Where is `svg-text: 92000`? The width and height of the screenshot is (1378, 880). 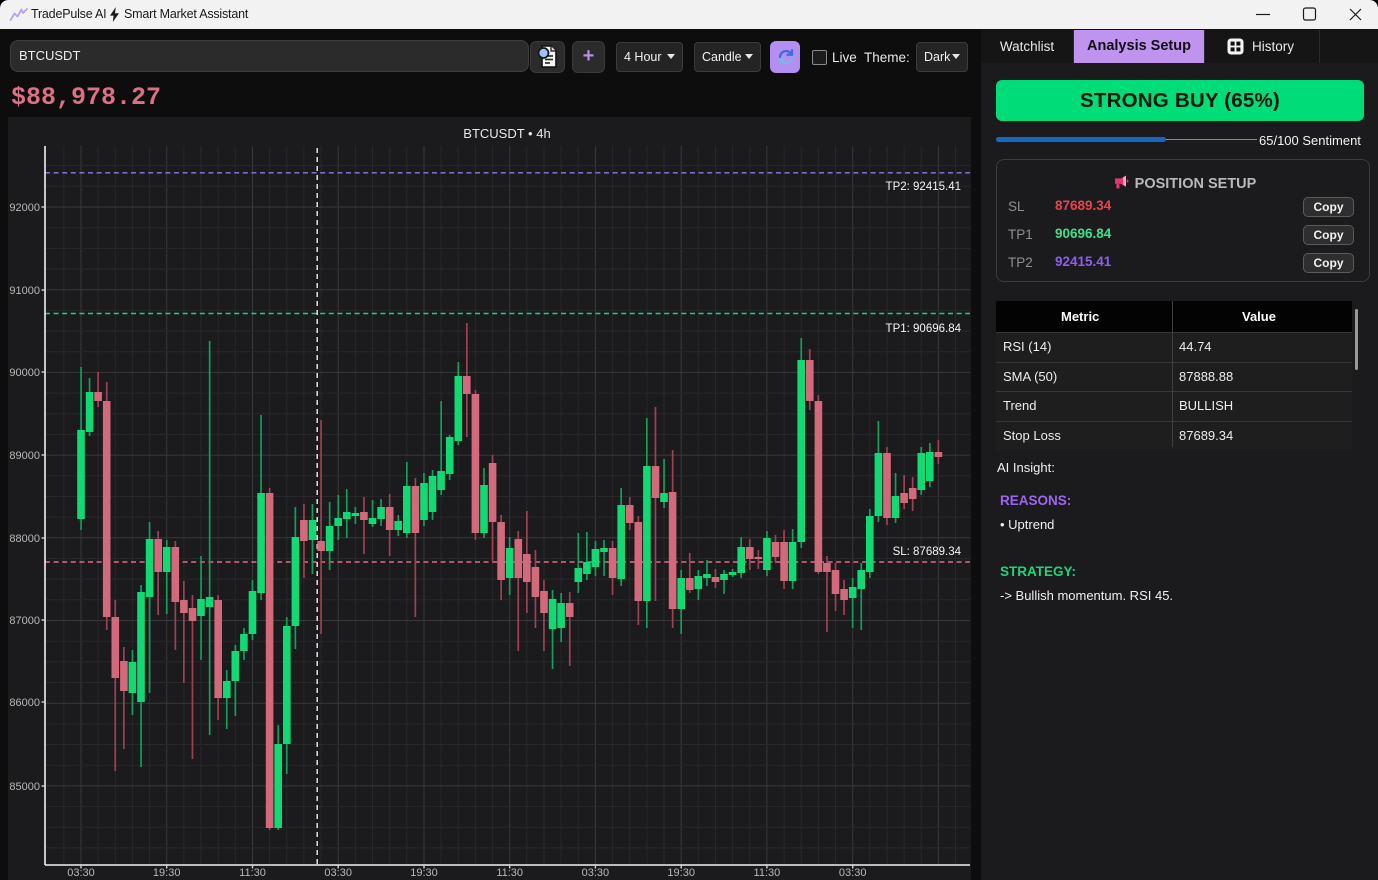 svg-text: 92000 is located at coordinates (24, 208).